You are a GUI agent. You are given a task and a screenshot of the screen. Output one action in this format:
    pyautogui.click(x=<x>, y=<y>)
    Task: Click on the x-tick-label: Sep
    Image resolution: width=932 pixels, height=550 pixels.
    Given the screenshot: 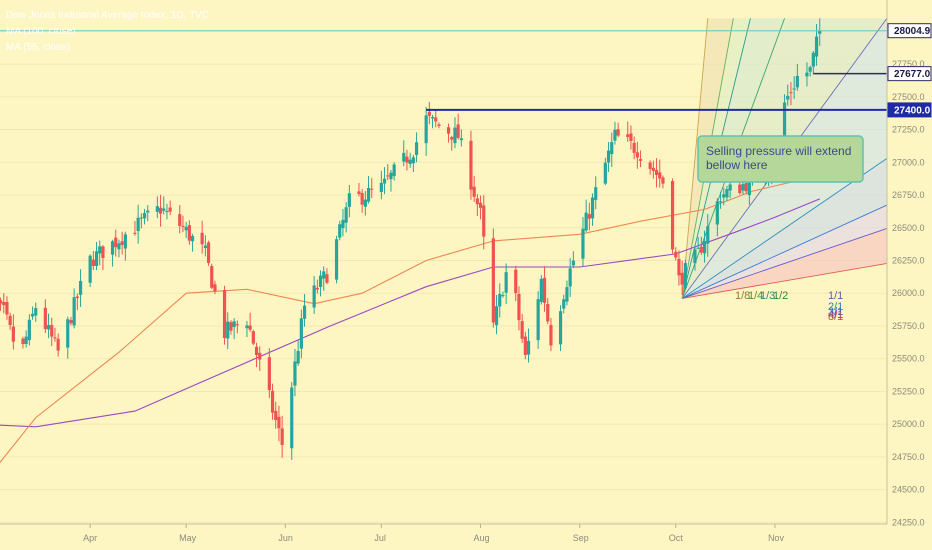 What is the action you would take?
    pyautogui.click(x=581, y=538)
    